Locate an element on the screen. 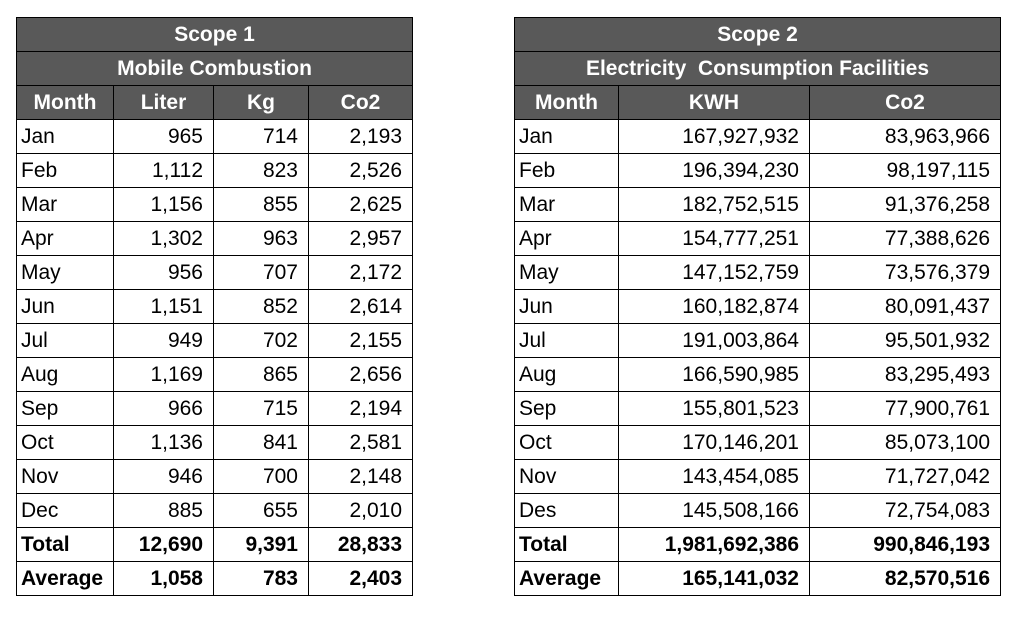  average-value: 82,570,516 is located at coordinates (905, 578).